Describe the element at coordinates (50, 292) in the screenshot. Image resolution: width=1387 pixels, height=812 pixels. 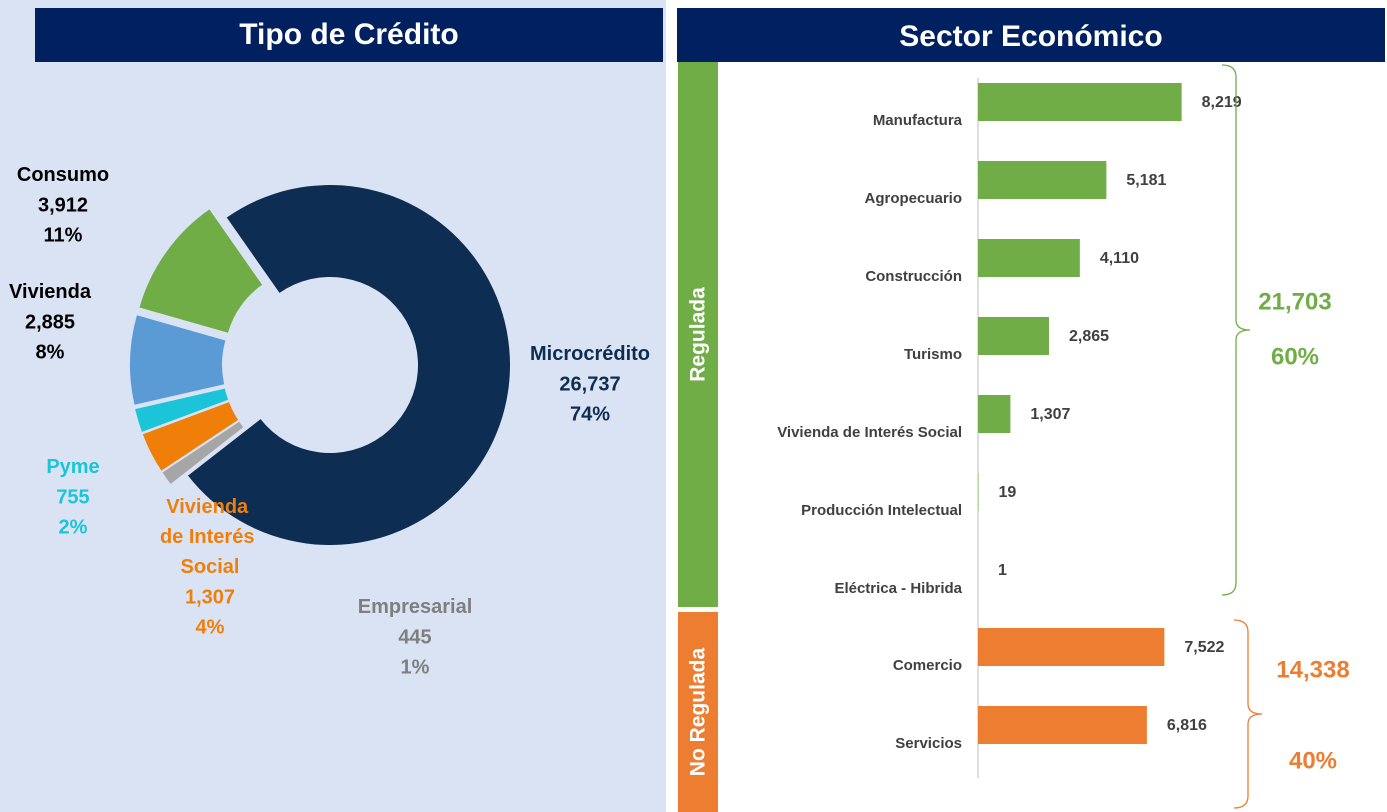
I see `slice-label: Vivienda` at that location.